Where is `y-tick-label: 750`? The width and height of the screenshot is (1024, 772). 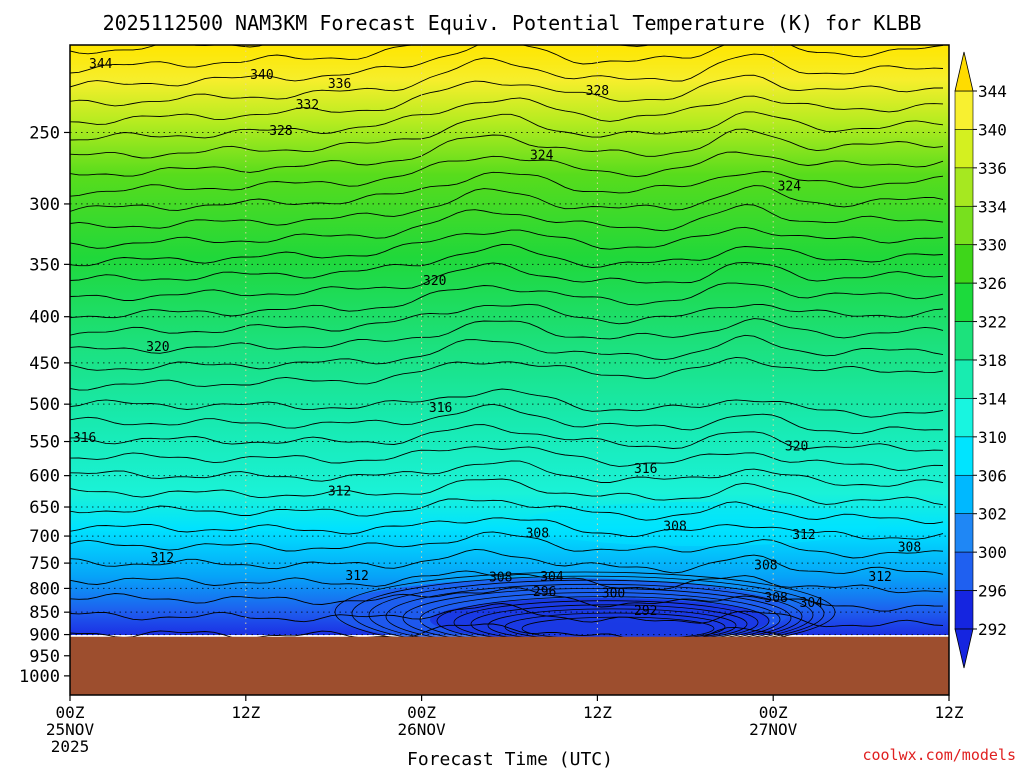 y-tick-label: 750 is located at coordinates (44, 564).